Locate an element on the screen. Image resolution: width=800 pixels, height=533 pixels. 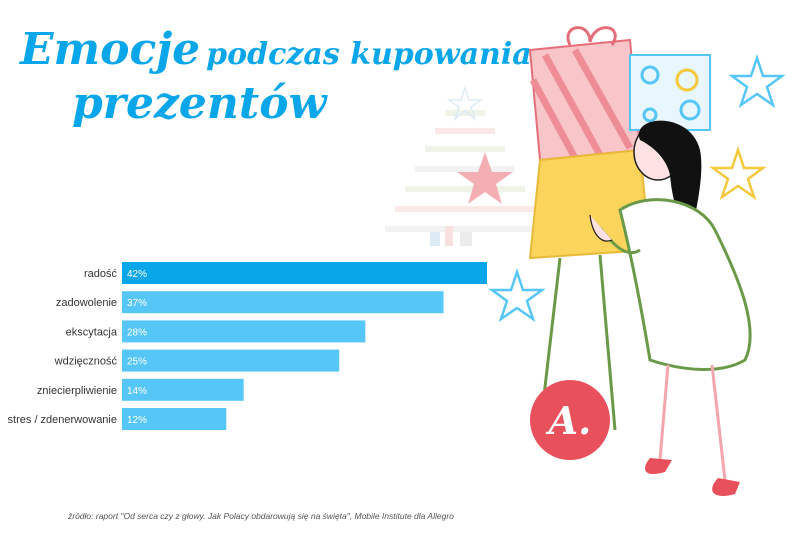
category-label-5: stres / zdenerwowanie is located at coordinates (62, 420).